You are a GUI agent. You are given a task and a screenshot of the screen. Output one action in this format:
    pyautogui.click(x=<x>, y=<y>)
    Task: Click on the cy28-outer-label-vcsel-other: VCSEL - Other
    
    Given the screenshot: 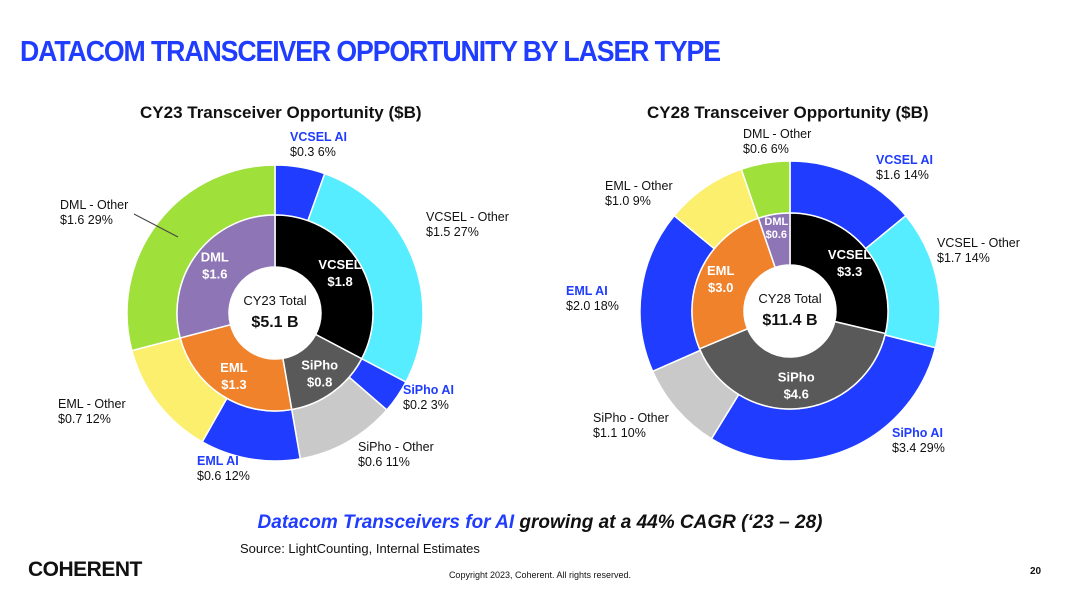 What is the action you would take?
    pyautogui.click(x=978, y=243)
    